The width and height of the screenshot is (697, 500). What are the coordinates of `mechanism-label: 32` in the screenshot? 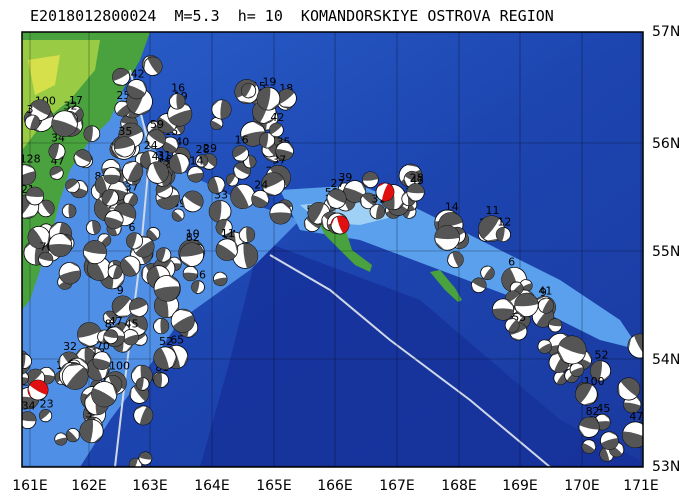 It's located at (70, 346).